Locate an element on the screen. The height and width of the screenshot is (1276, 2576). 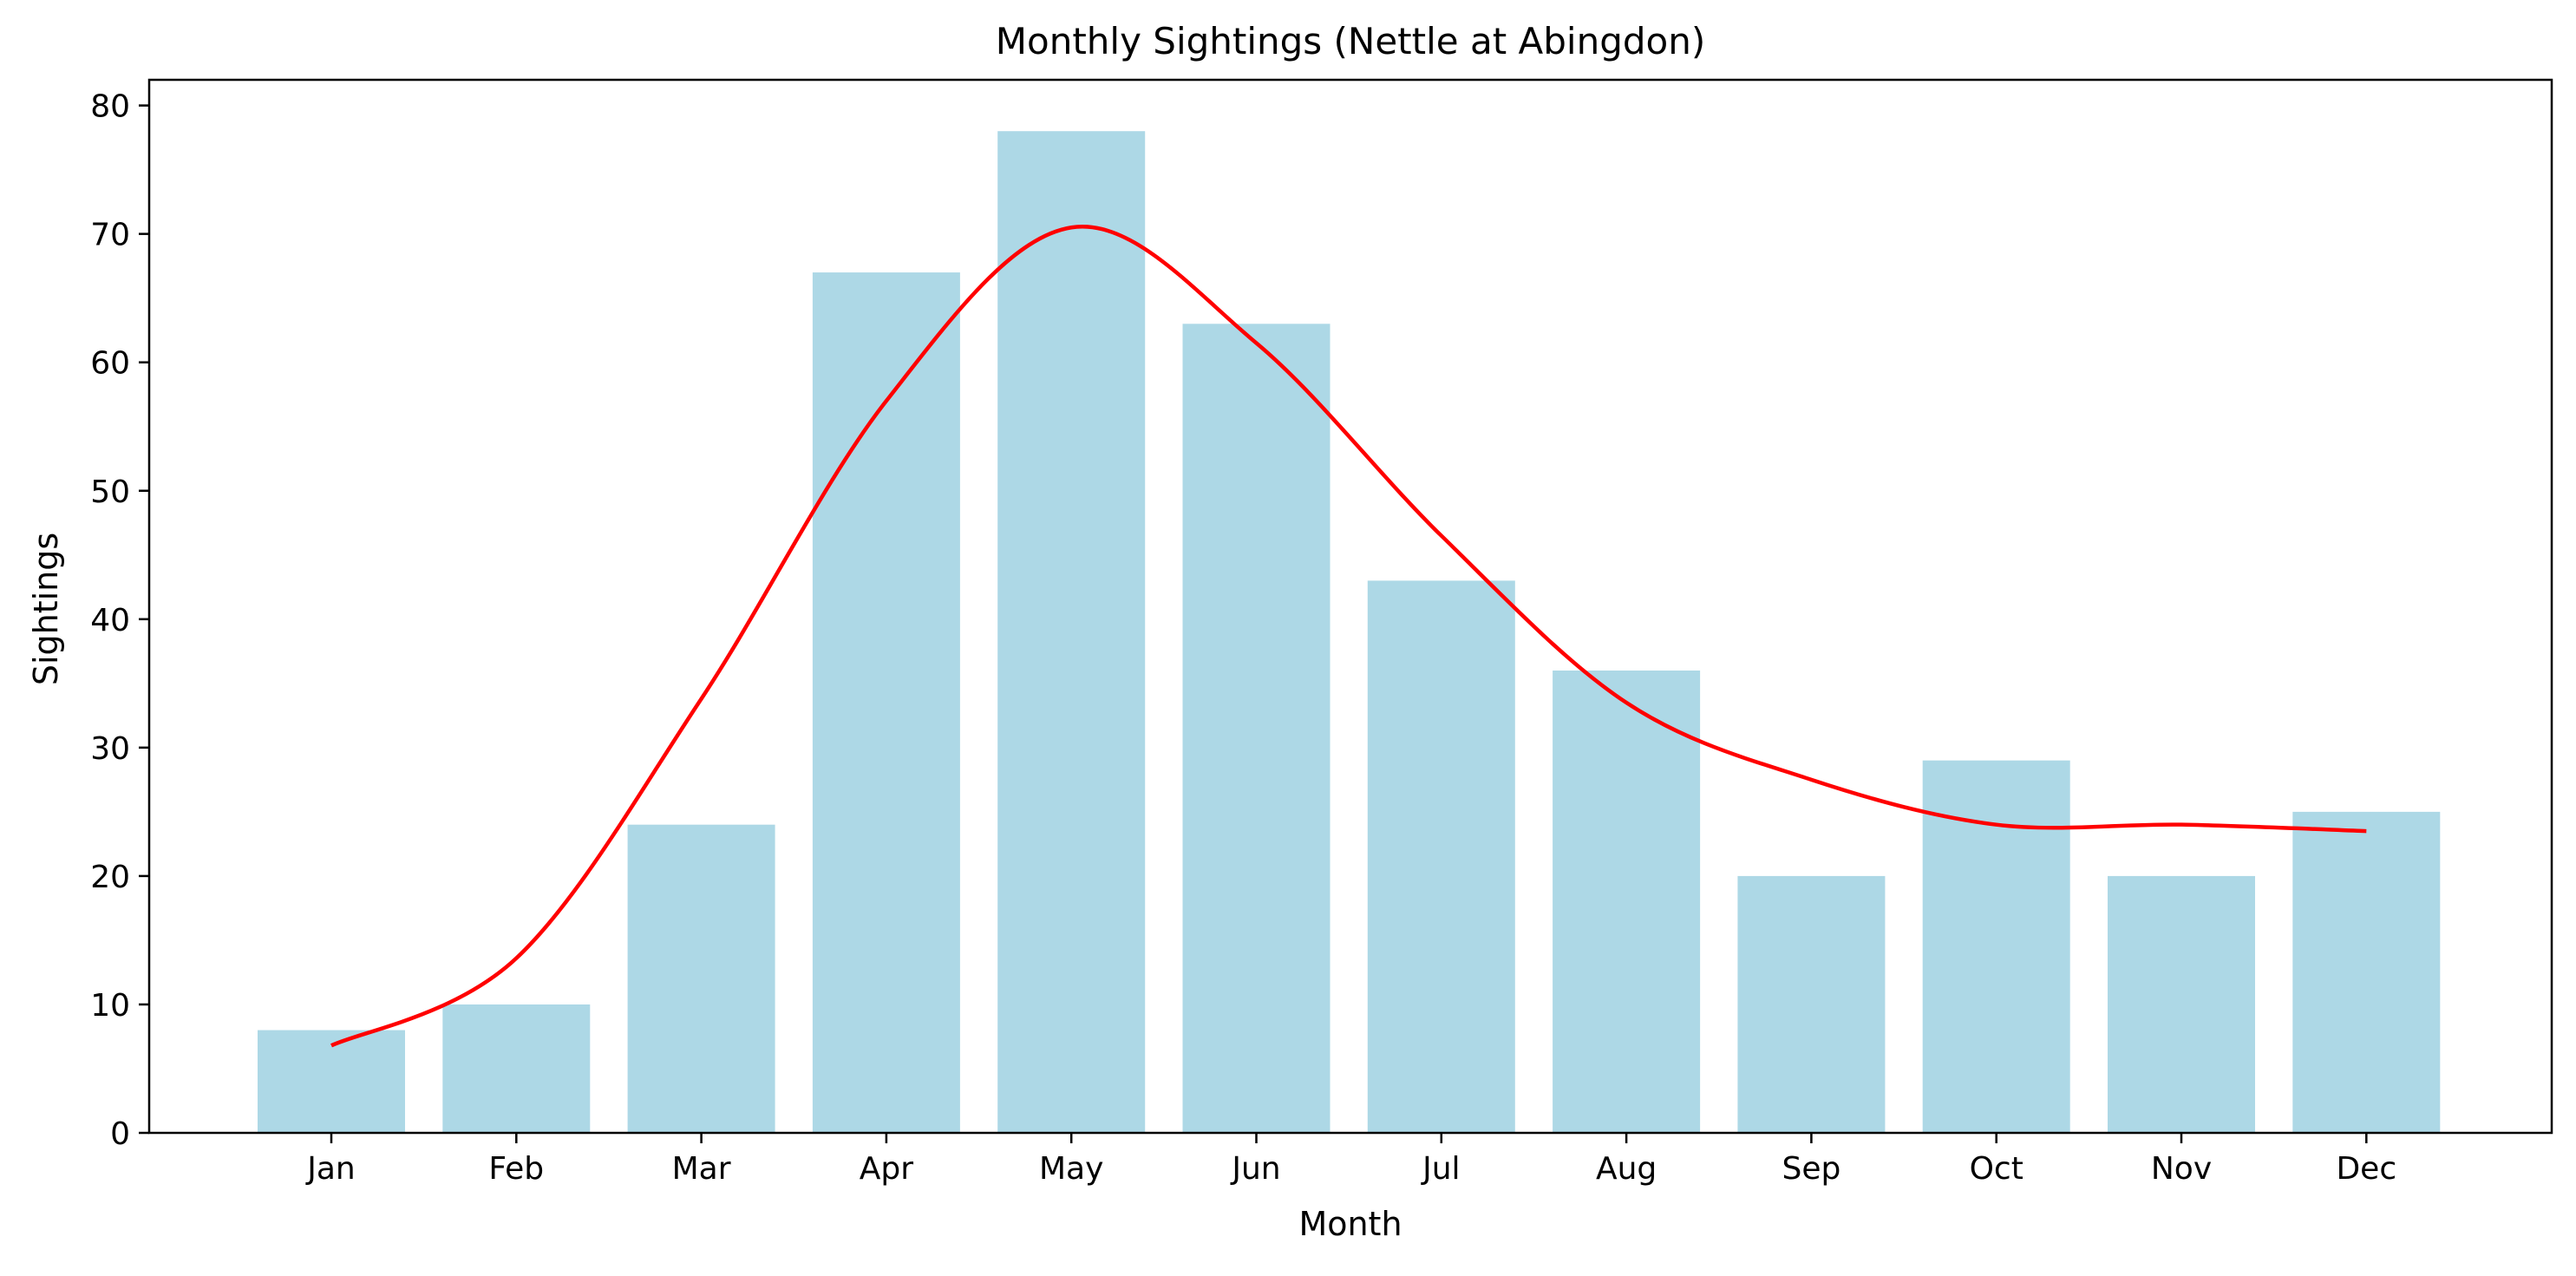
chart-title: Monthly Sightings (Nettle at Abingdon) is located at coordinates (1350, 41).